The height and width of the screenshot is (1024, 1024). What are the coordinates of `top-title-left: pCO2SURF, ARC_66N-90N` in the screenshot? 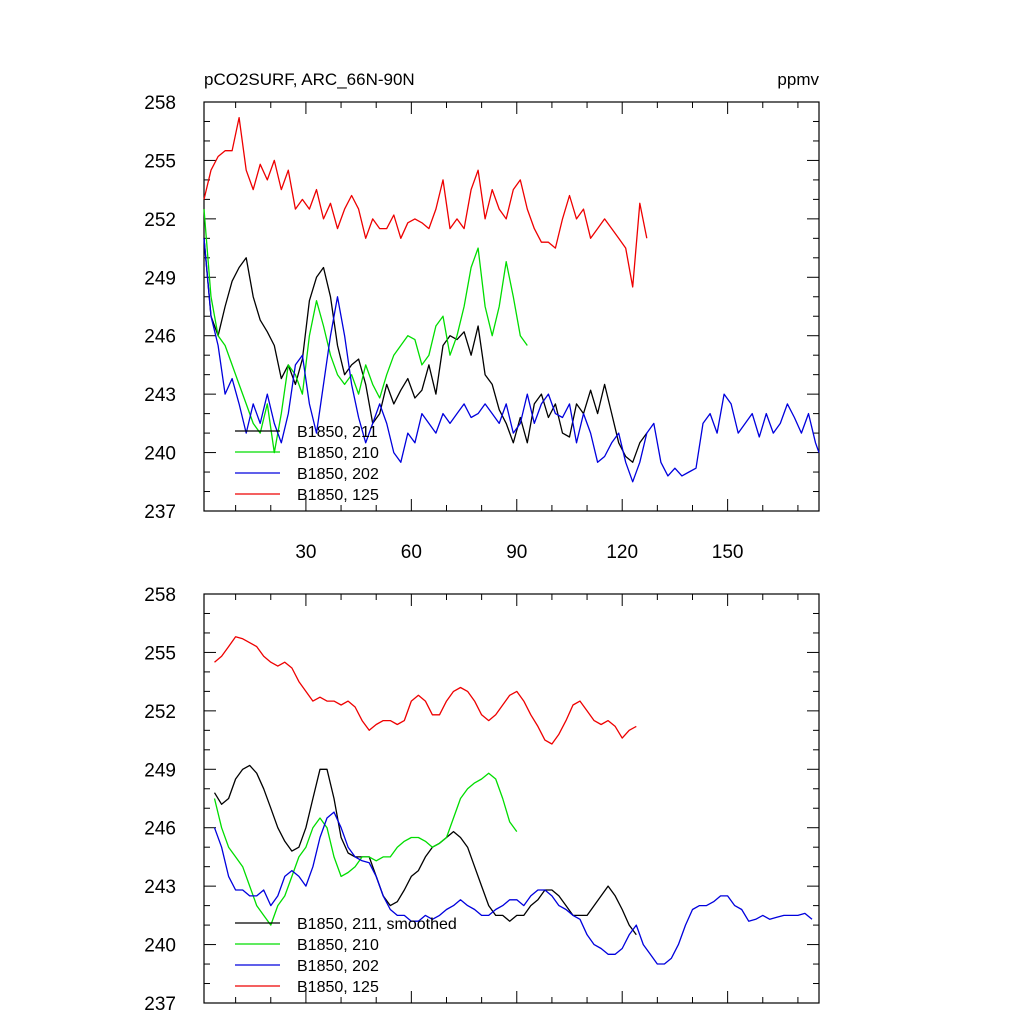 It's located at (309, 79).